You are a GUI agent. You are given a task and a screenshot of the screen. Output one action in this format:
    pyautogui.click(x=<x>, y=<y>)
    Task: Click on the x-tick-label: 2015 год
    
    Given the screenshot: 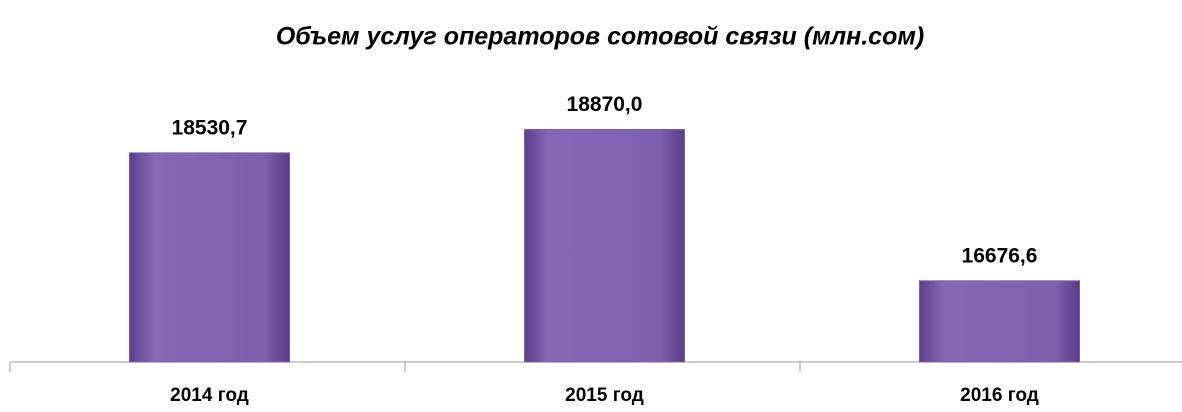 What is the action you would take?
    pyautogui.click(x=604, y=395)
    